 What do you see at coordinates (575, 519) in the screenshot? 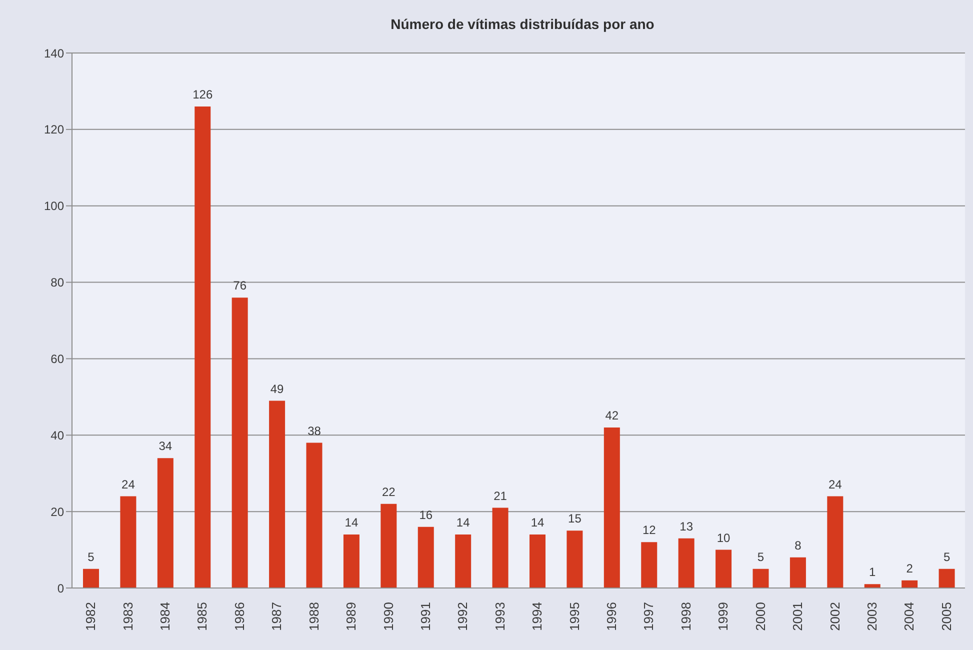
I see `data-label: 15` at bounding box center [575, 519].